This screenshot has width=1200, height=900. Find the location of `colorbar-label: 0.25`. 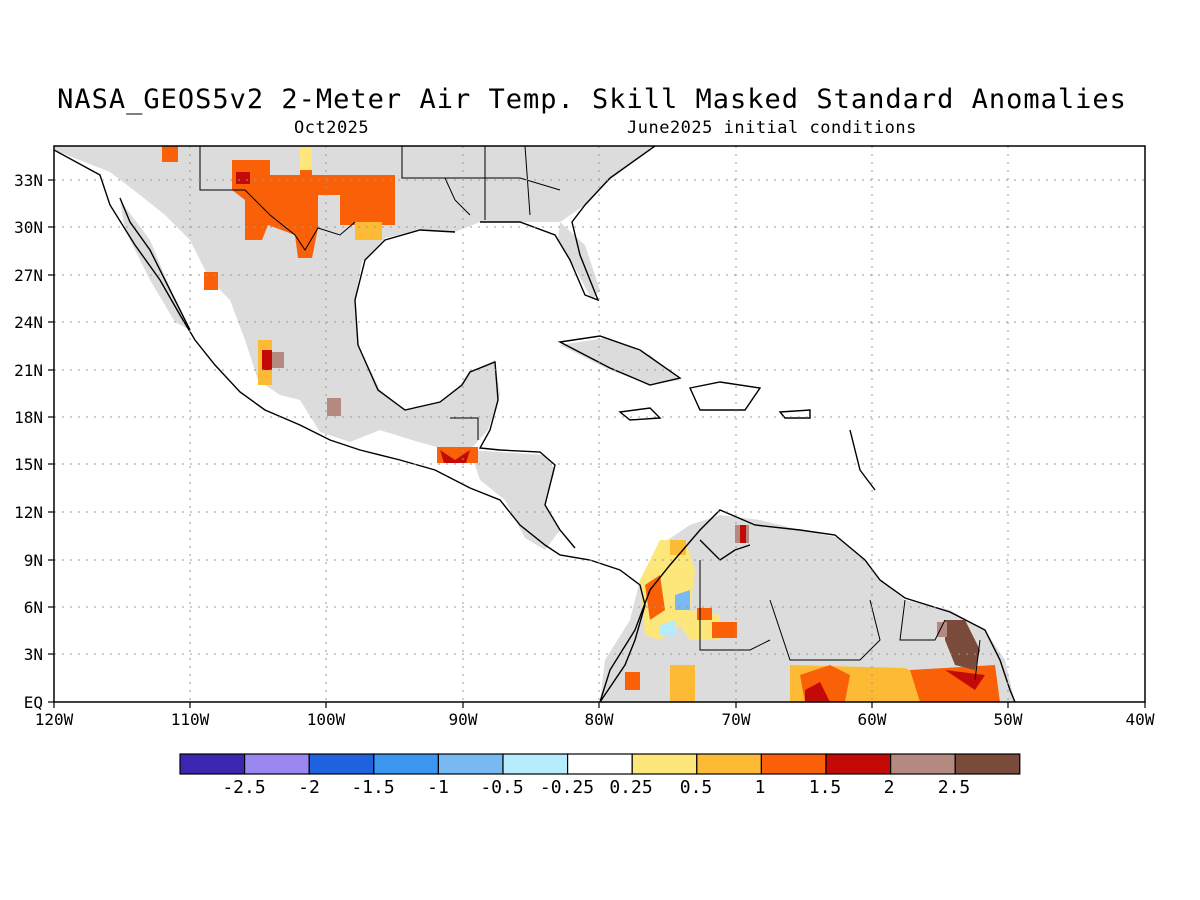

colorbar-label: 0.25 is located at coordinates (630, 787).